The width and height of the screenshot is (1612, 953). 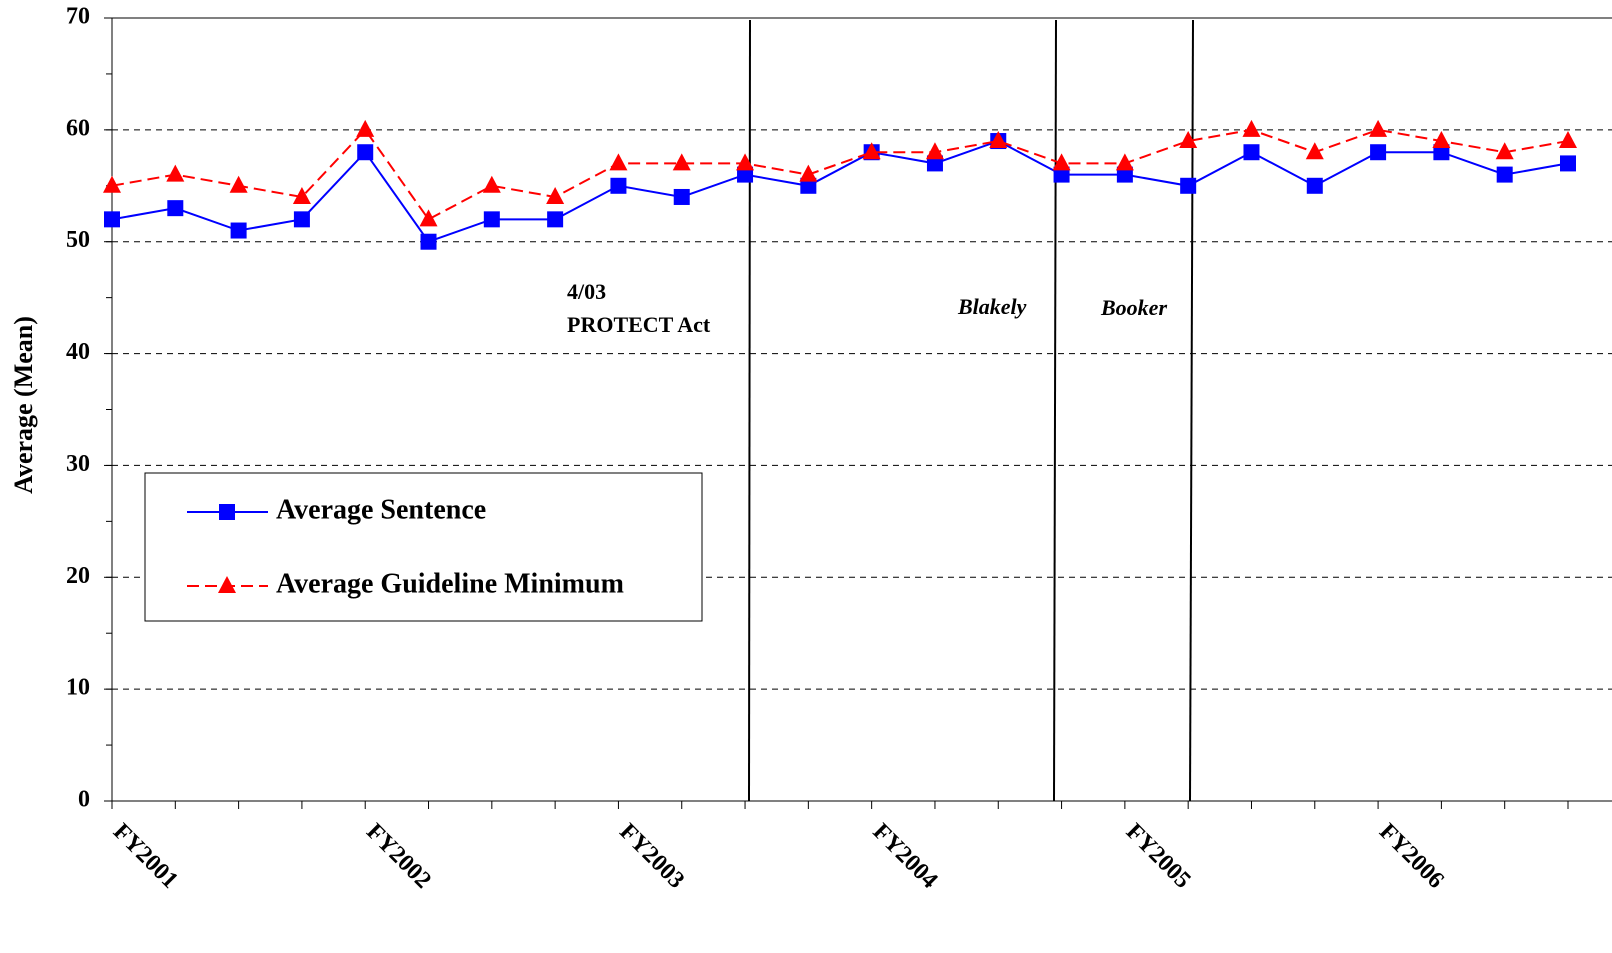 What do you see at coordinates (1133, 307) in the screenshot?
I see `annotation: Booker` at bounding box center [1133, 307].